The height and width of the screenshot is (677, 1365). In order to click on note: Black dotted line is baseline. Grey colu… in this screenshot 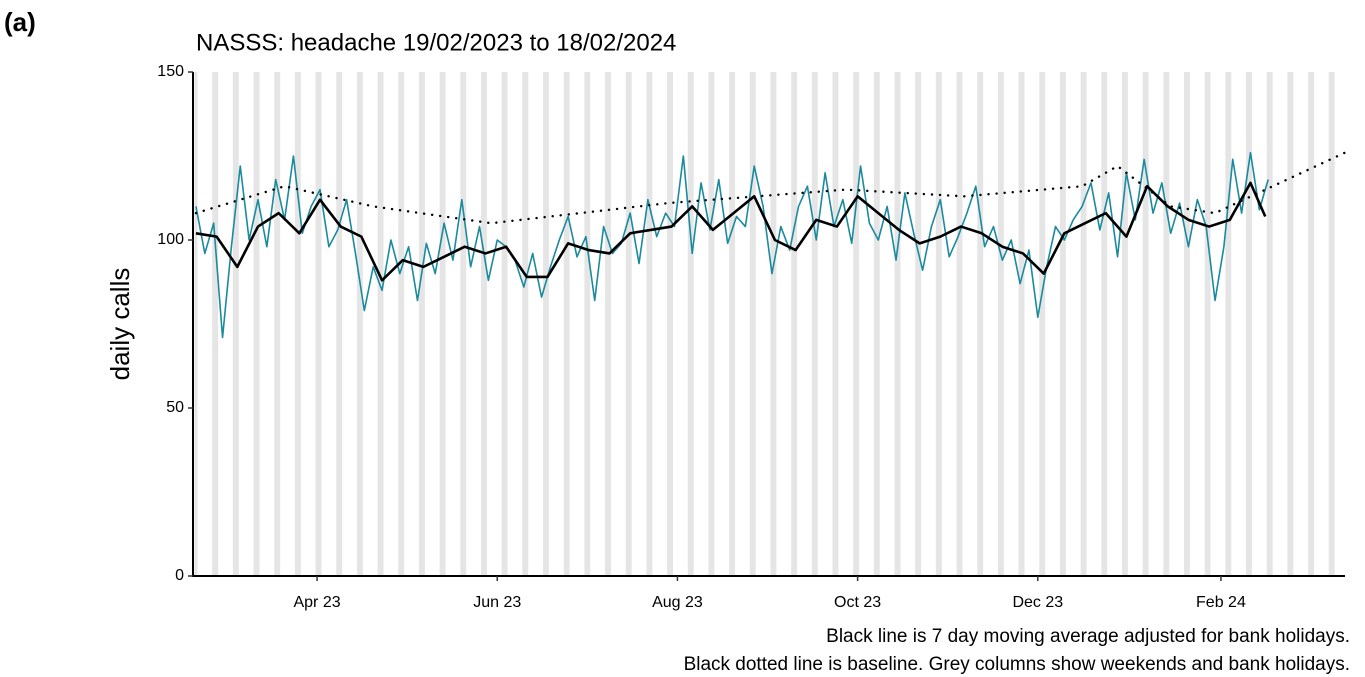, I will do `click(1017, 664)`.